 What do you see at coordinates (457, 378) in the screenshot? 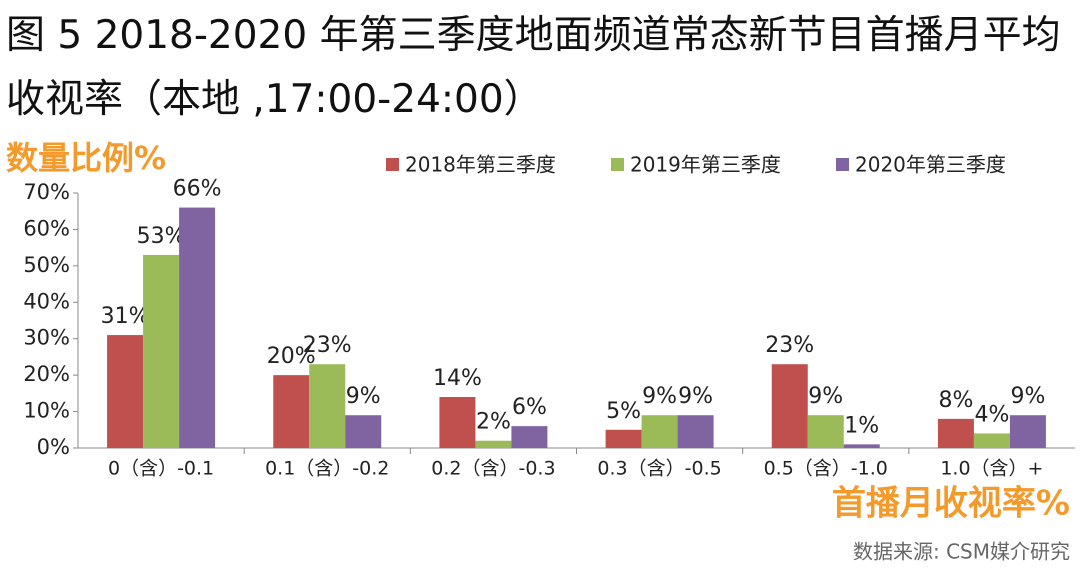
I see `value-label: 14%` at bounding box center [457, 378].